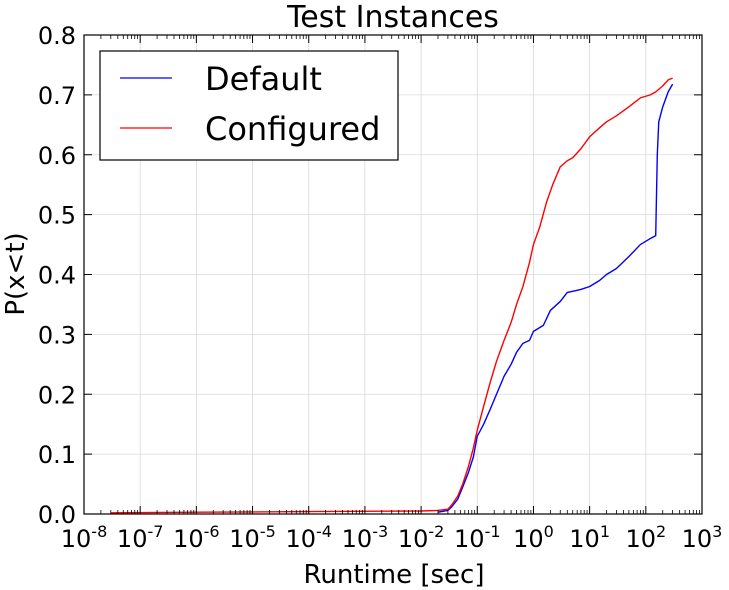 The image size is (729, 590). Describe the element at coordinates (196, 537) in the screenshot. I see `x-tick-label: 10⁻⁶` at that location.